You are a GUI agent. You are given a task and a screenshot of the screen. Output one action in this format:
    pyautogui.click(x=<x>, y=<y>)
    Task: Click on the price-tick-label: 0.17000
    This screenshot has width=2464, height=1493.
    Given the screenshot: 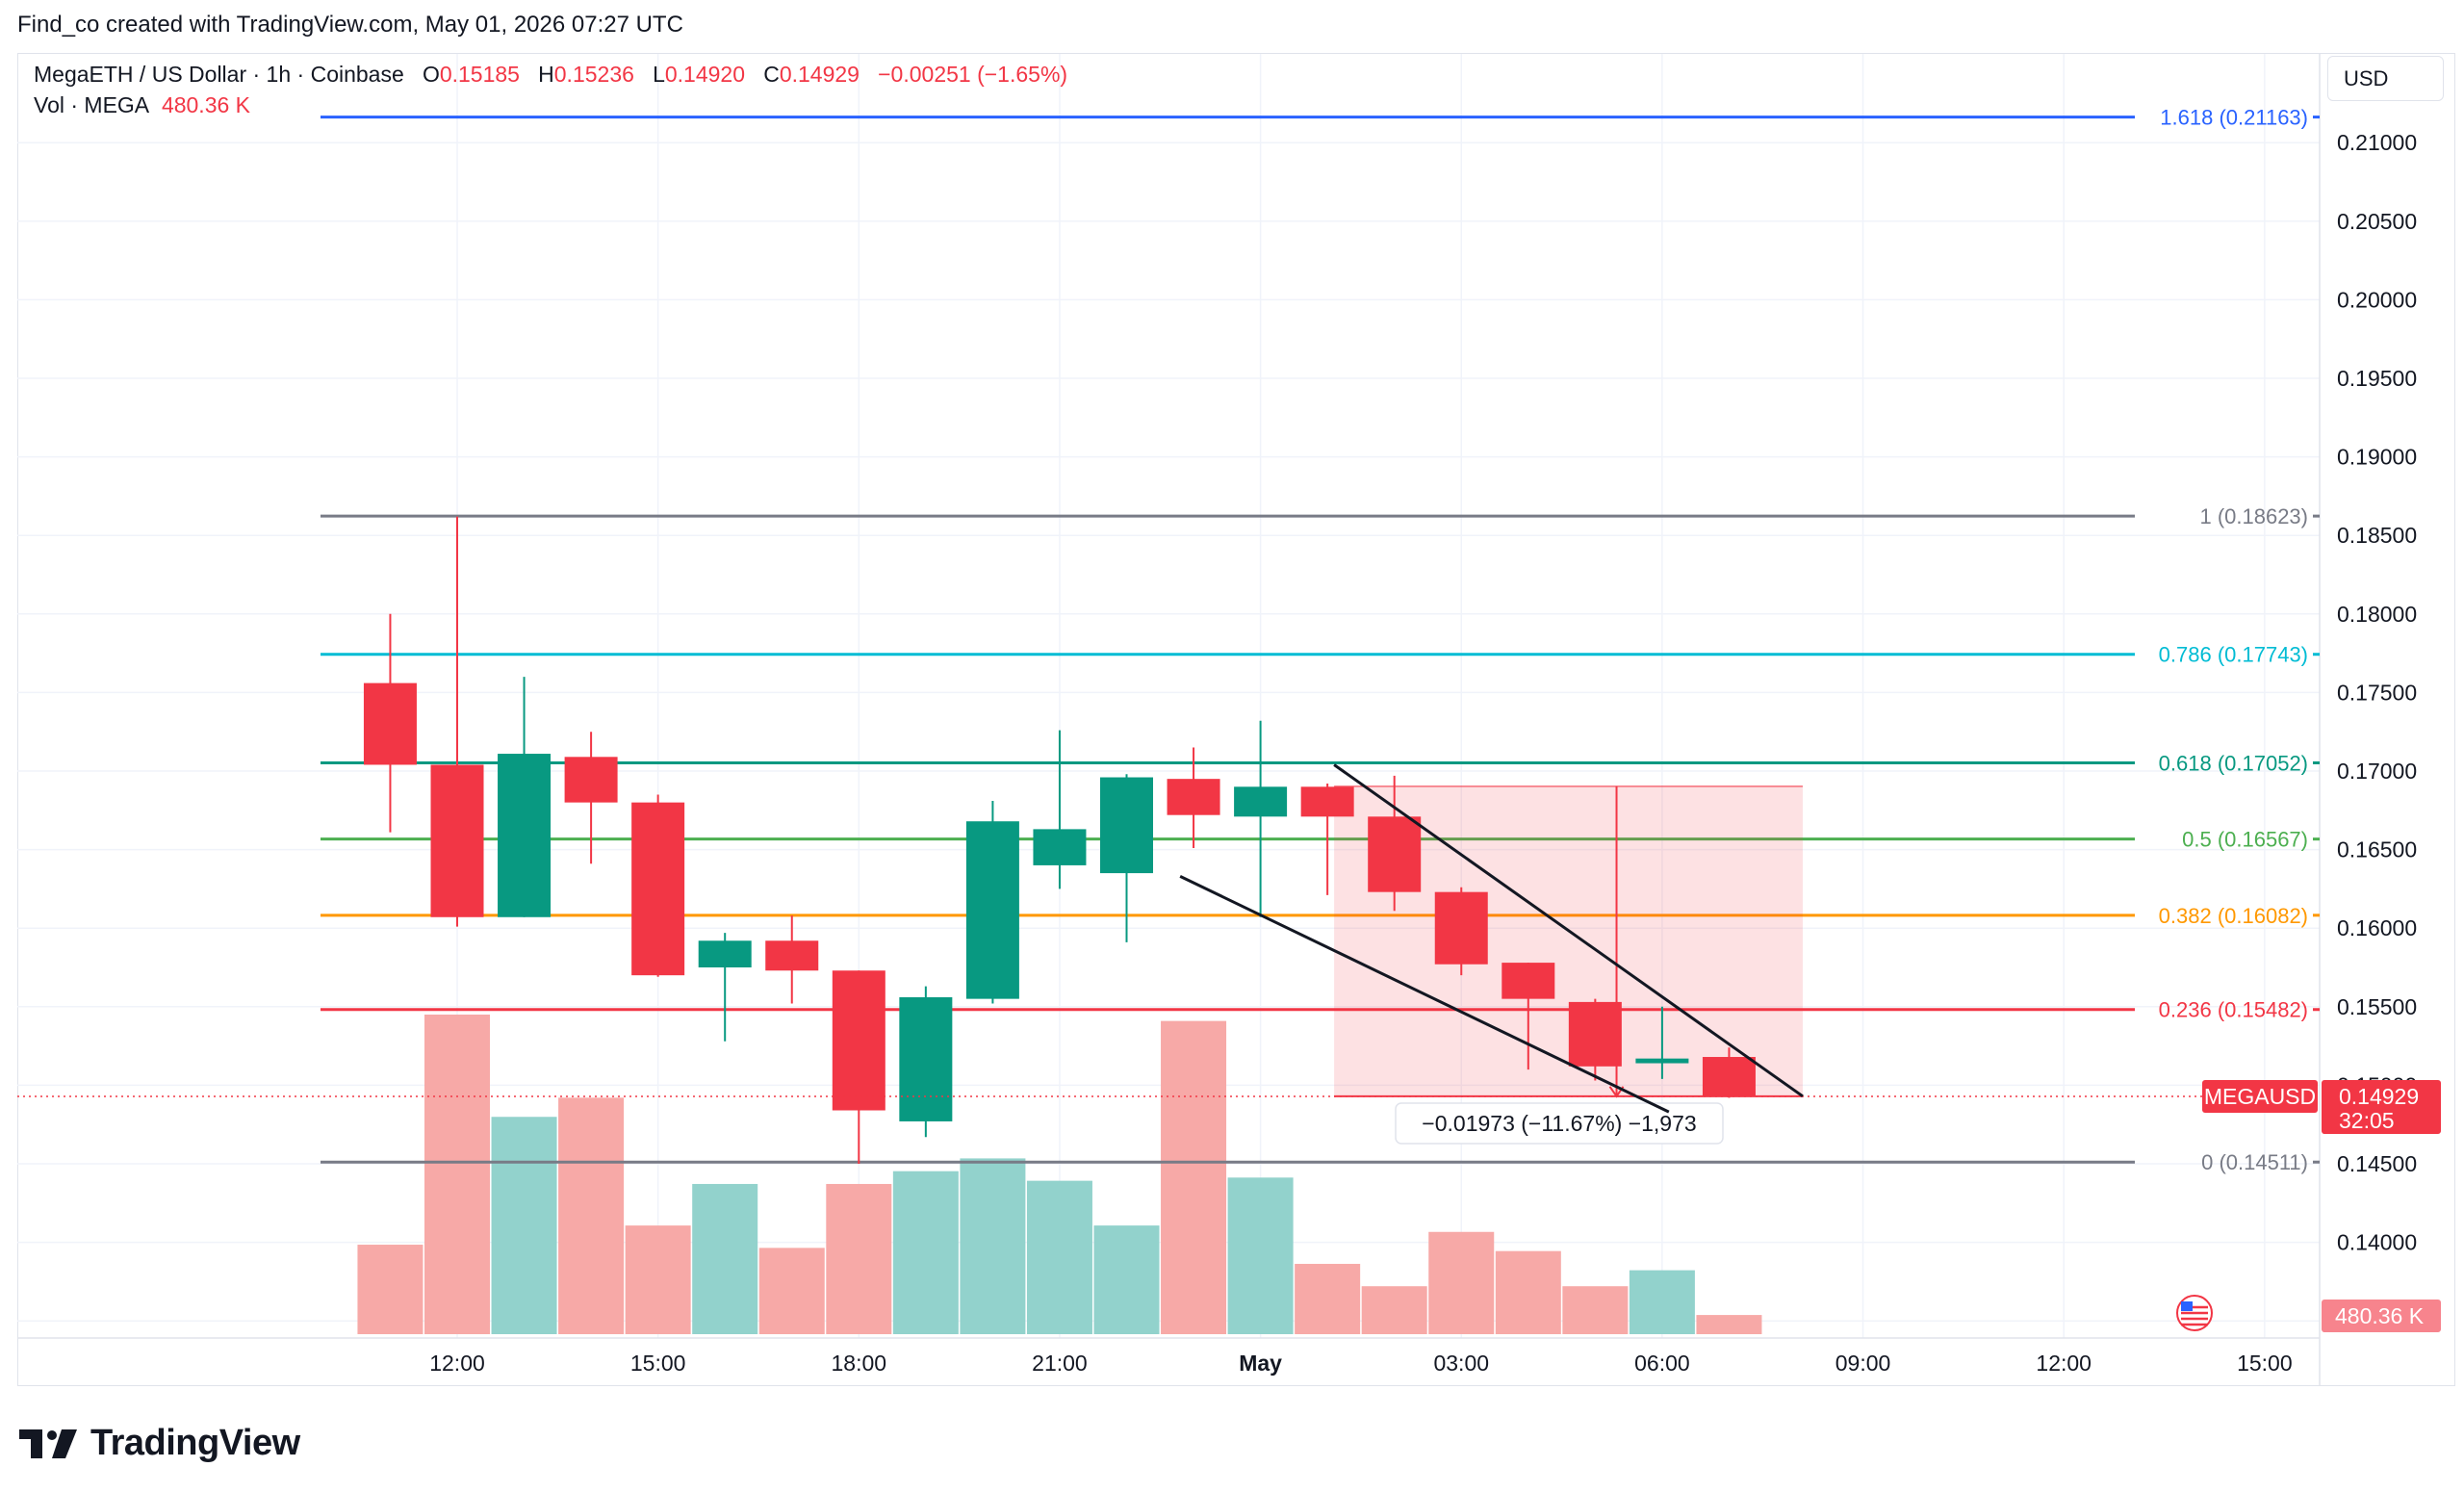 What is the action you would take?
    pyautogui.click(x=2377, y=771)
    